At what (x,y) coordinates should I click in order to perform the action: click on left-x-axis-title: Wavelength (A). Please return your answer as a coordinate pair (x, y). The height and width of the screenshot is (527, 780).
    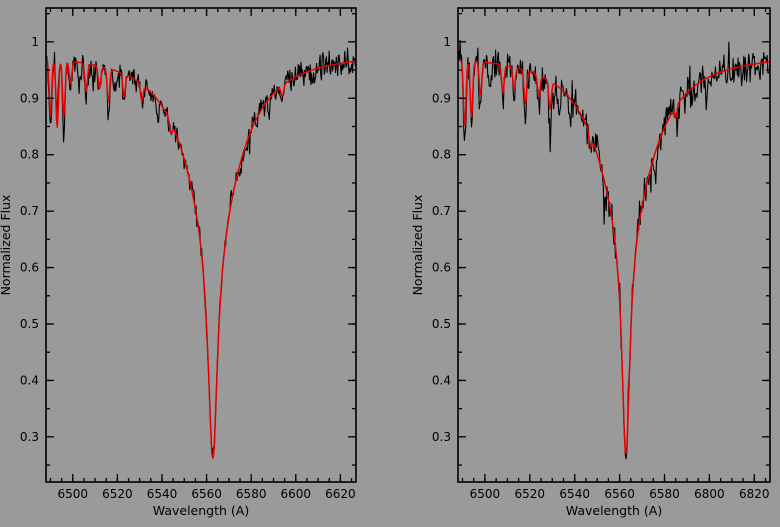
    Looking at the image, I should click on (201, 510).